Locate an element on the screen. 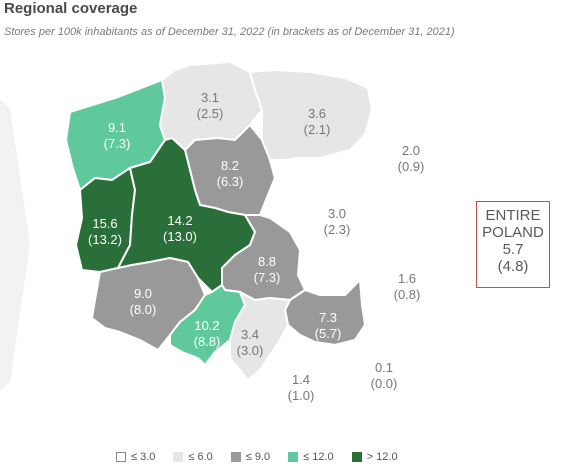 The image size is (570, 468). region-prev-value-lodzkie: (7.3) is located at coordinates (267, 277).